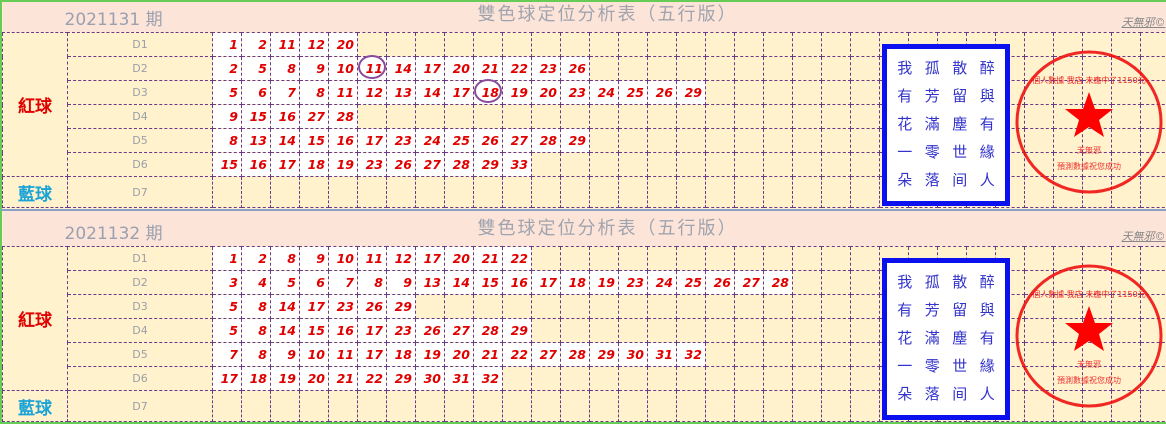 The image size is (1166, 424). Describe the element at coordinates (546, 92) in the screenshot. I see `number-cell: 20` at that location.